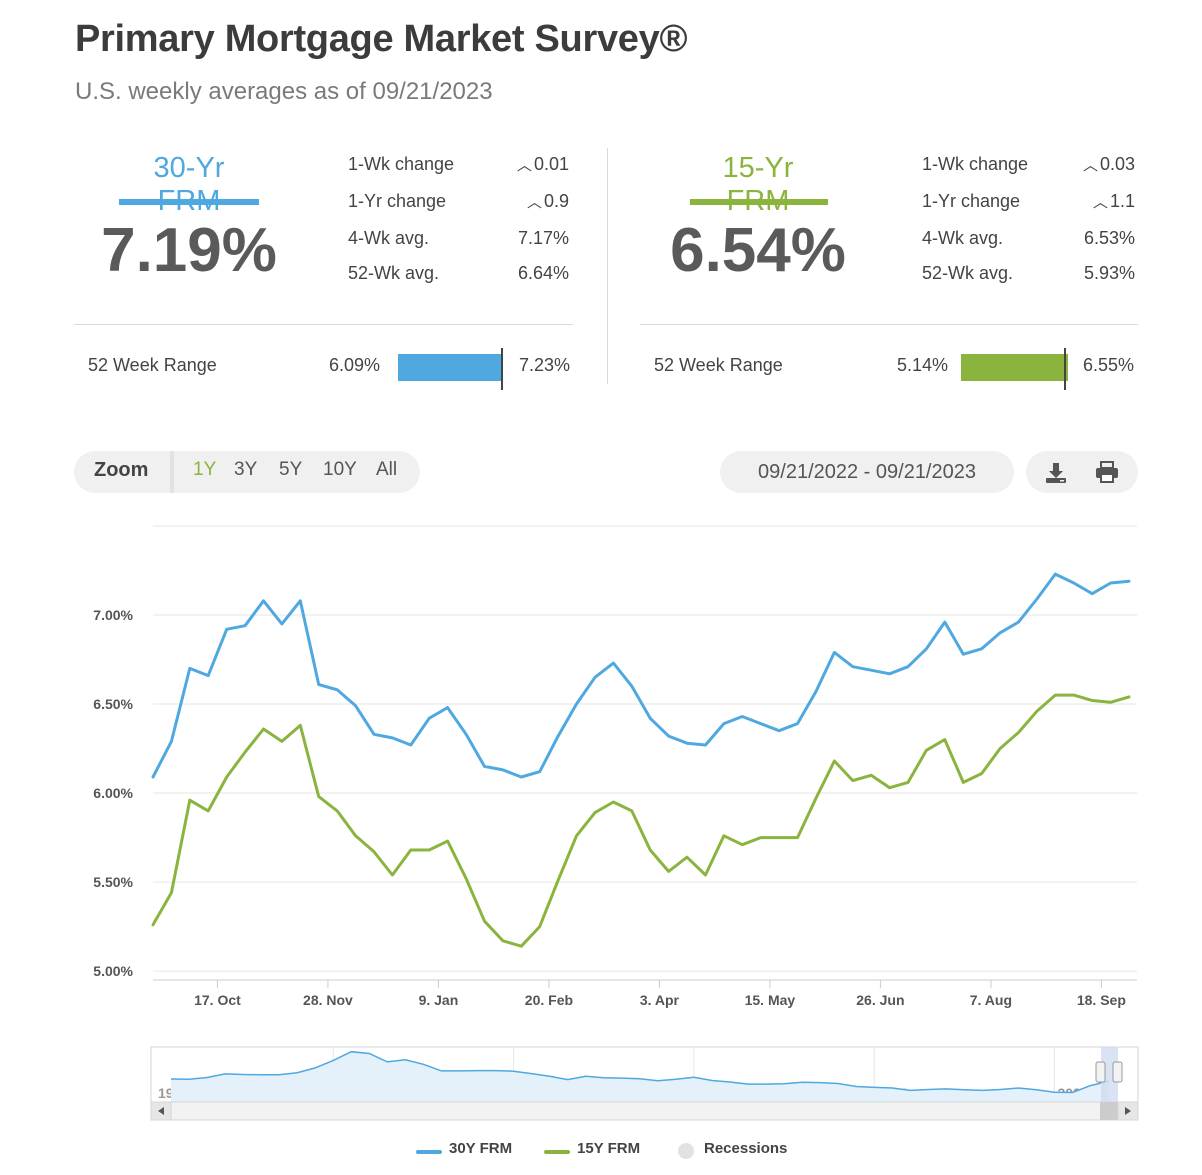  What do you see at coordinates (113, 882) in the screenshot?
I see `y-tick-label: 5.50%` at bounding box center [113, 882].